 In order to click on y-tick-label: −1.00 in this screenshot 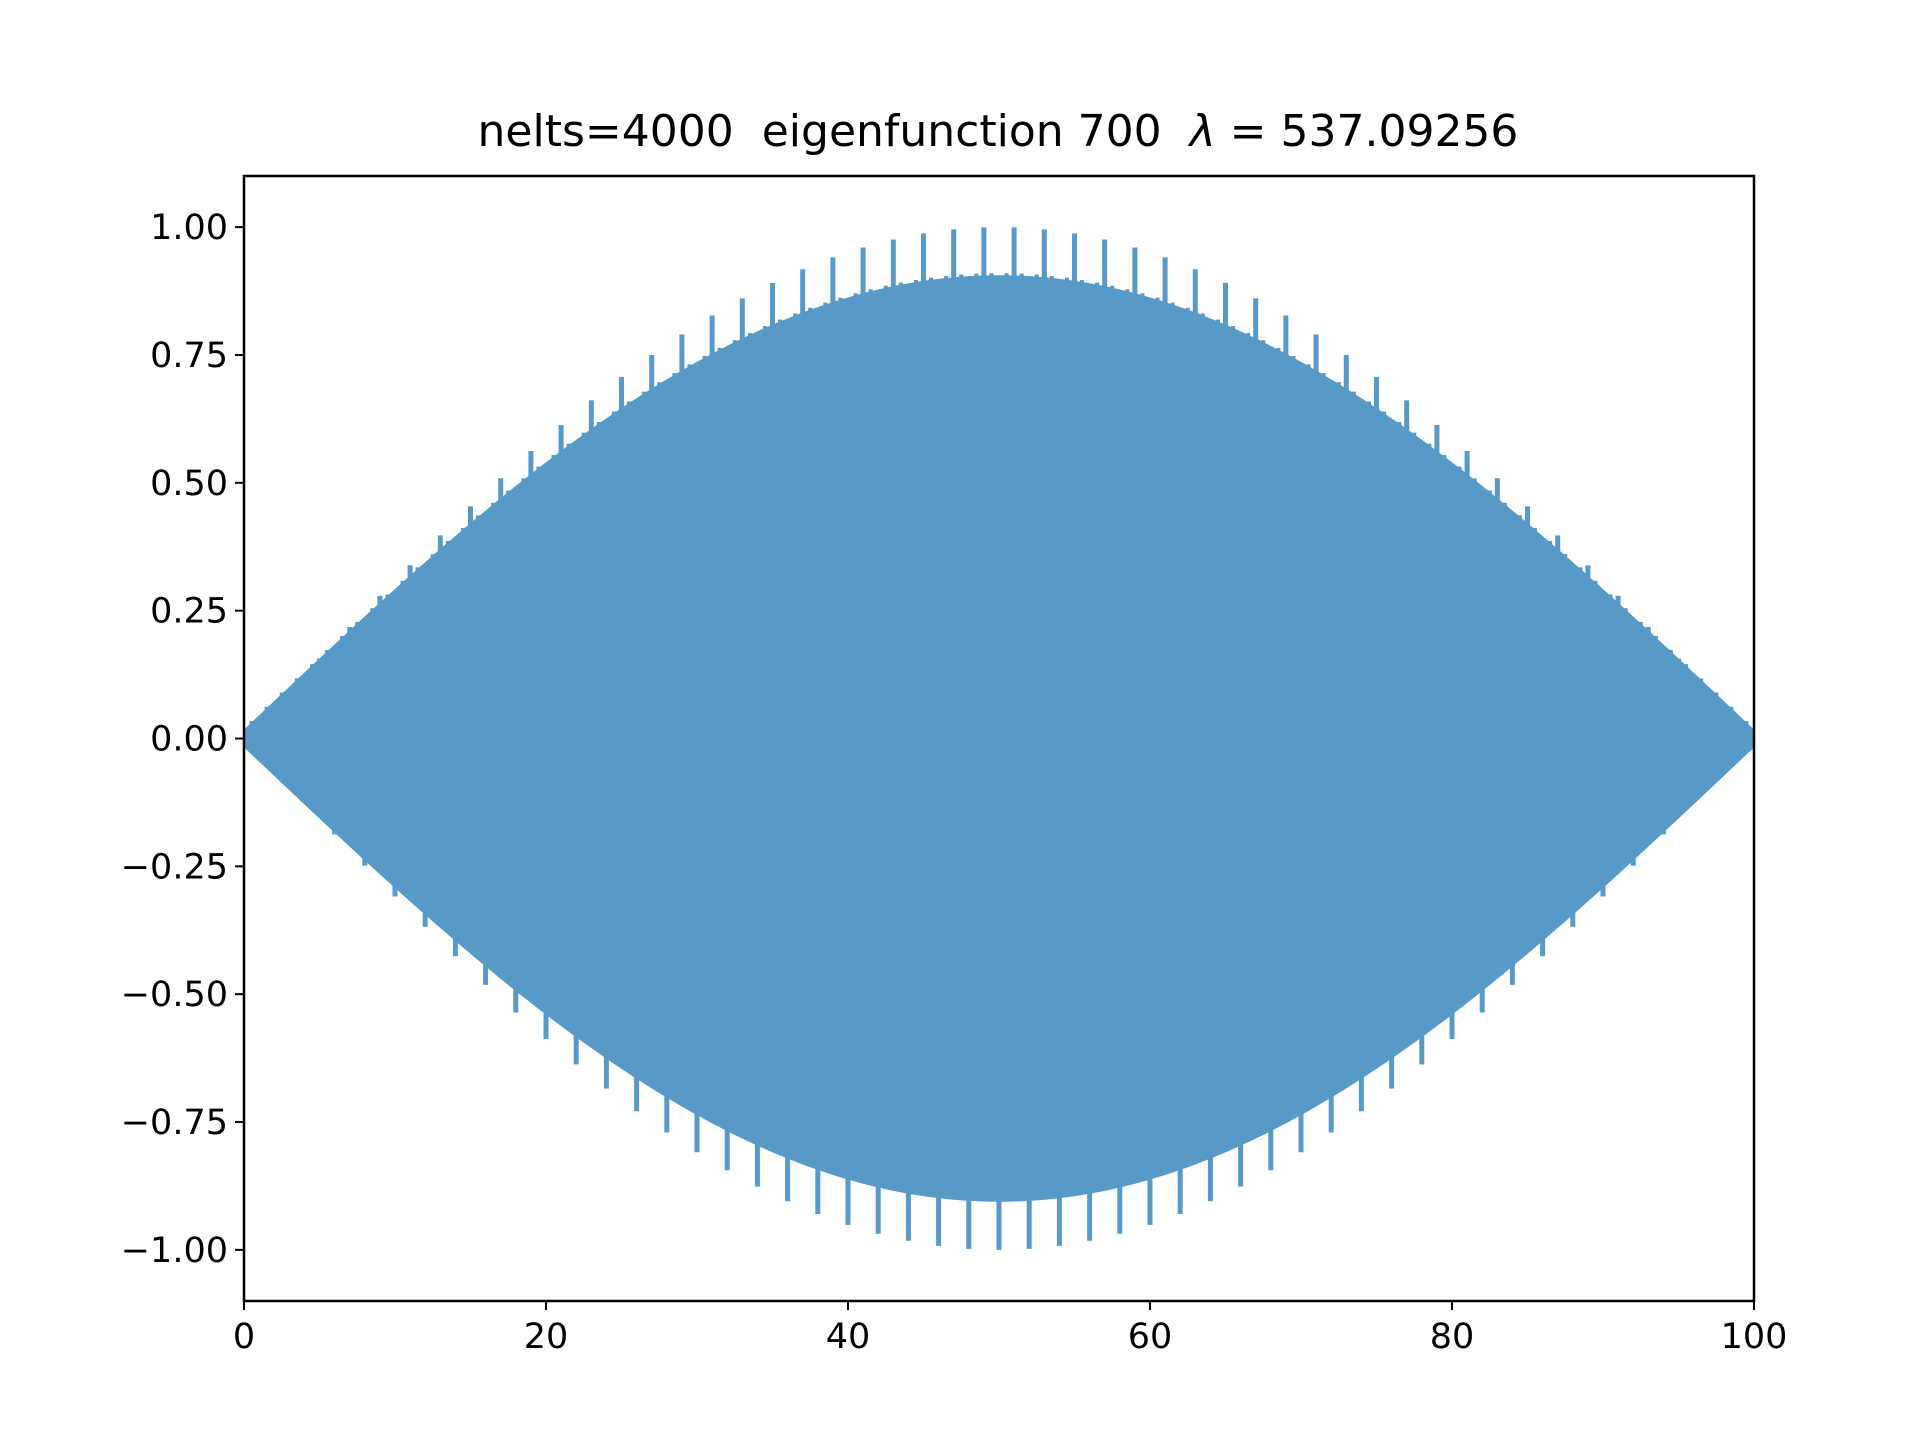, I will do `click(174, 1251)`.